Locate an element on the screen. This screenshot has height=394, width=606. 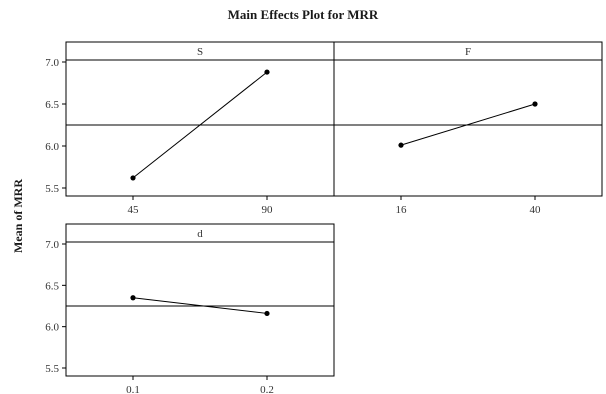
strip-label: F is located at coordinates (468, 52).